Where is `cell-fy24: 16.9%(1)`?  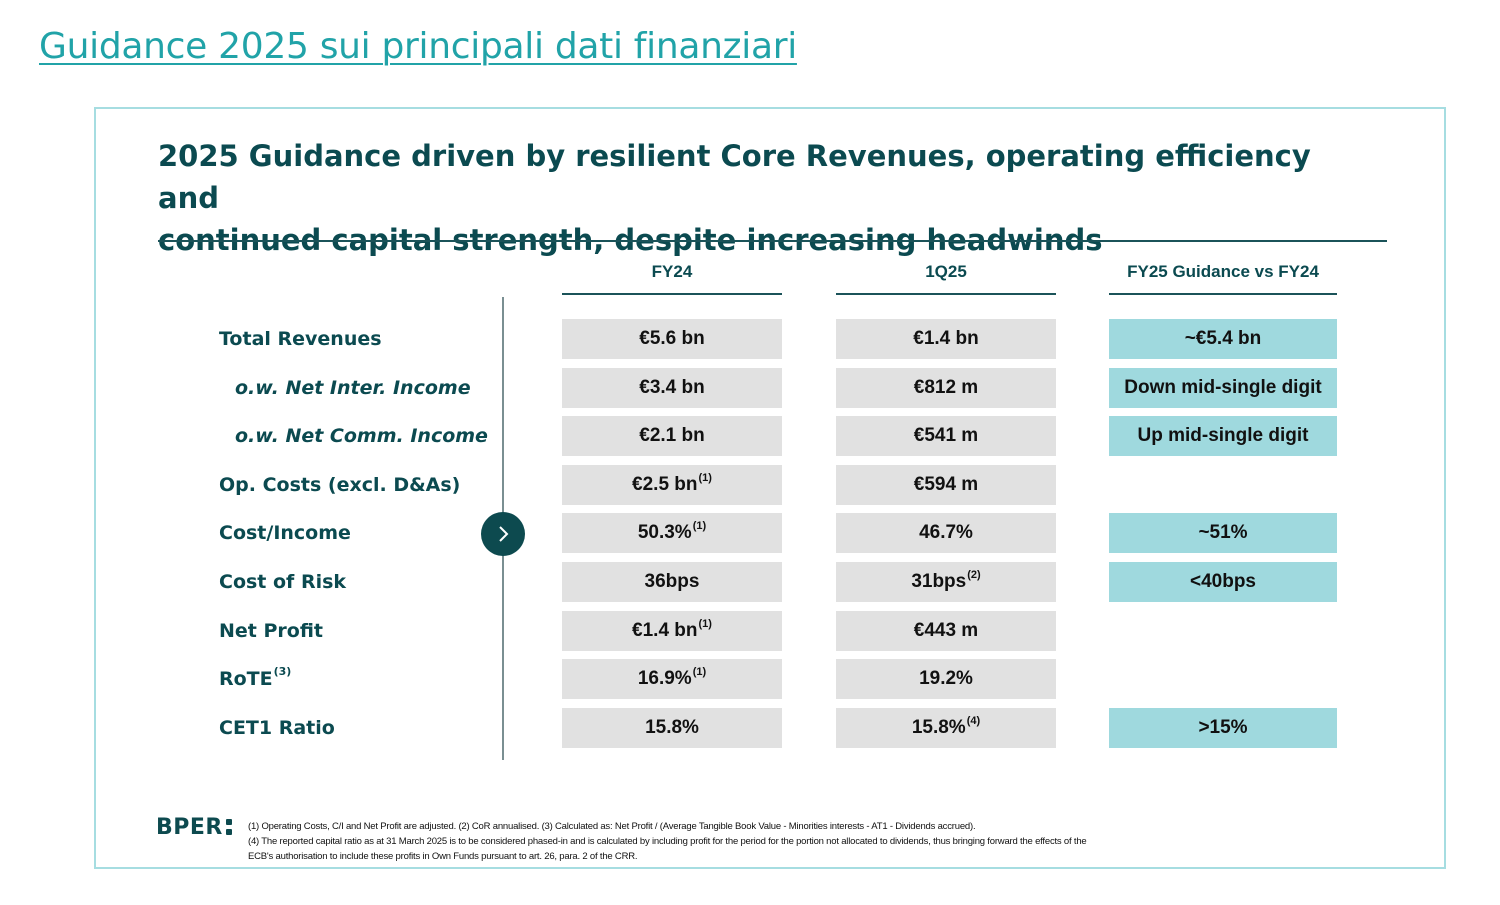 cell-fy24: 16.9%(1) is located at coordinates (672, 679).